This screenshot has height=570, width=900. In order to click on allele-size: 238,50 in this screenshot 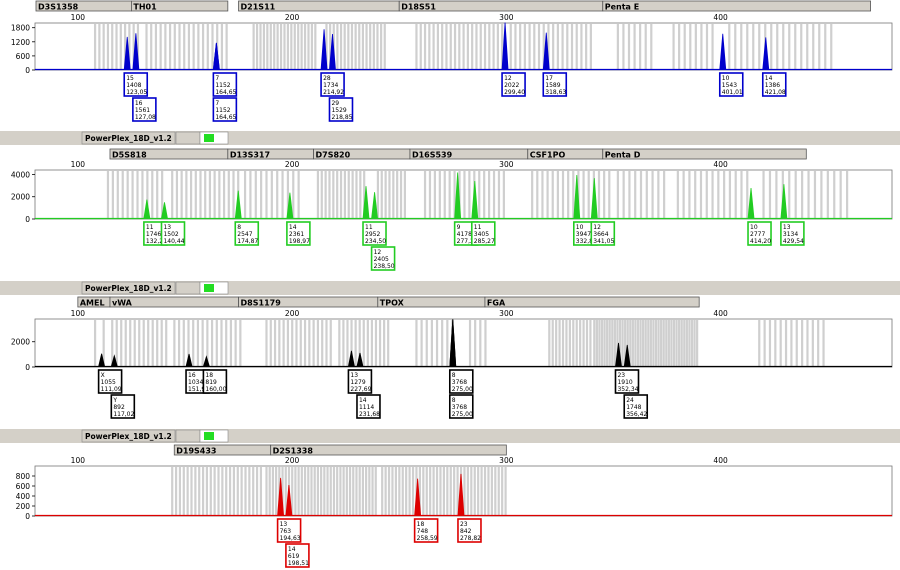, I will do `click(384, 266)`.